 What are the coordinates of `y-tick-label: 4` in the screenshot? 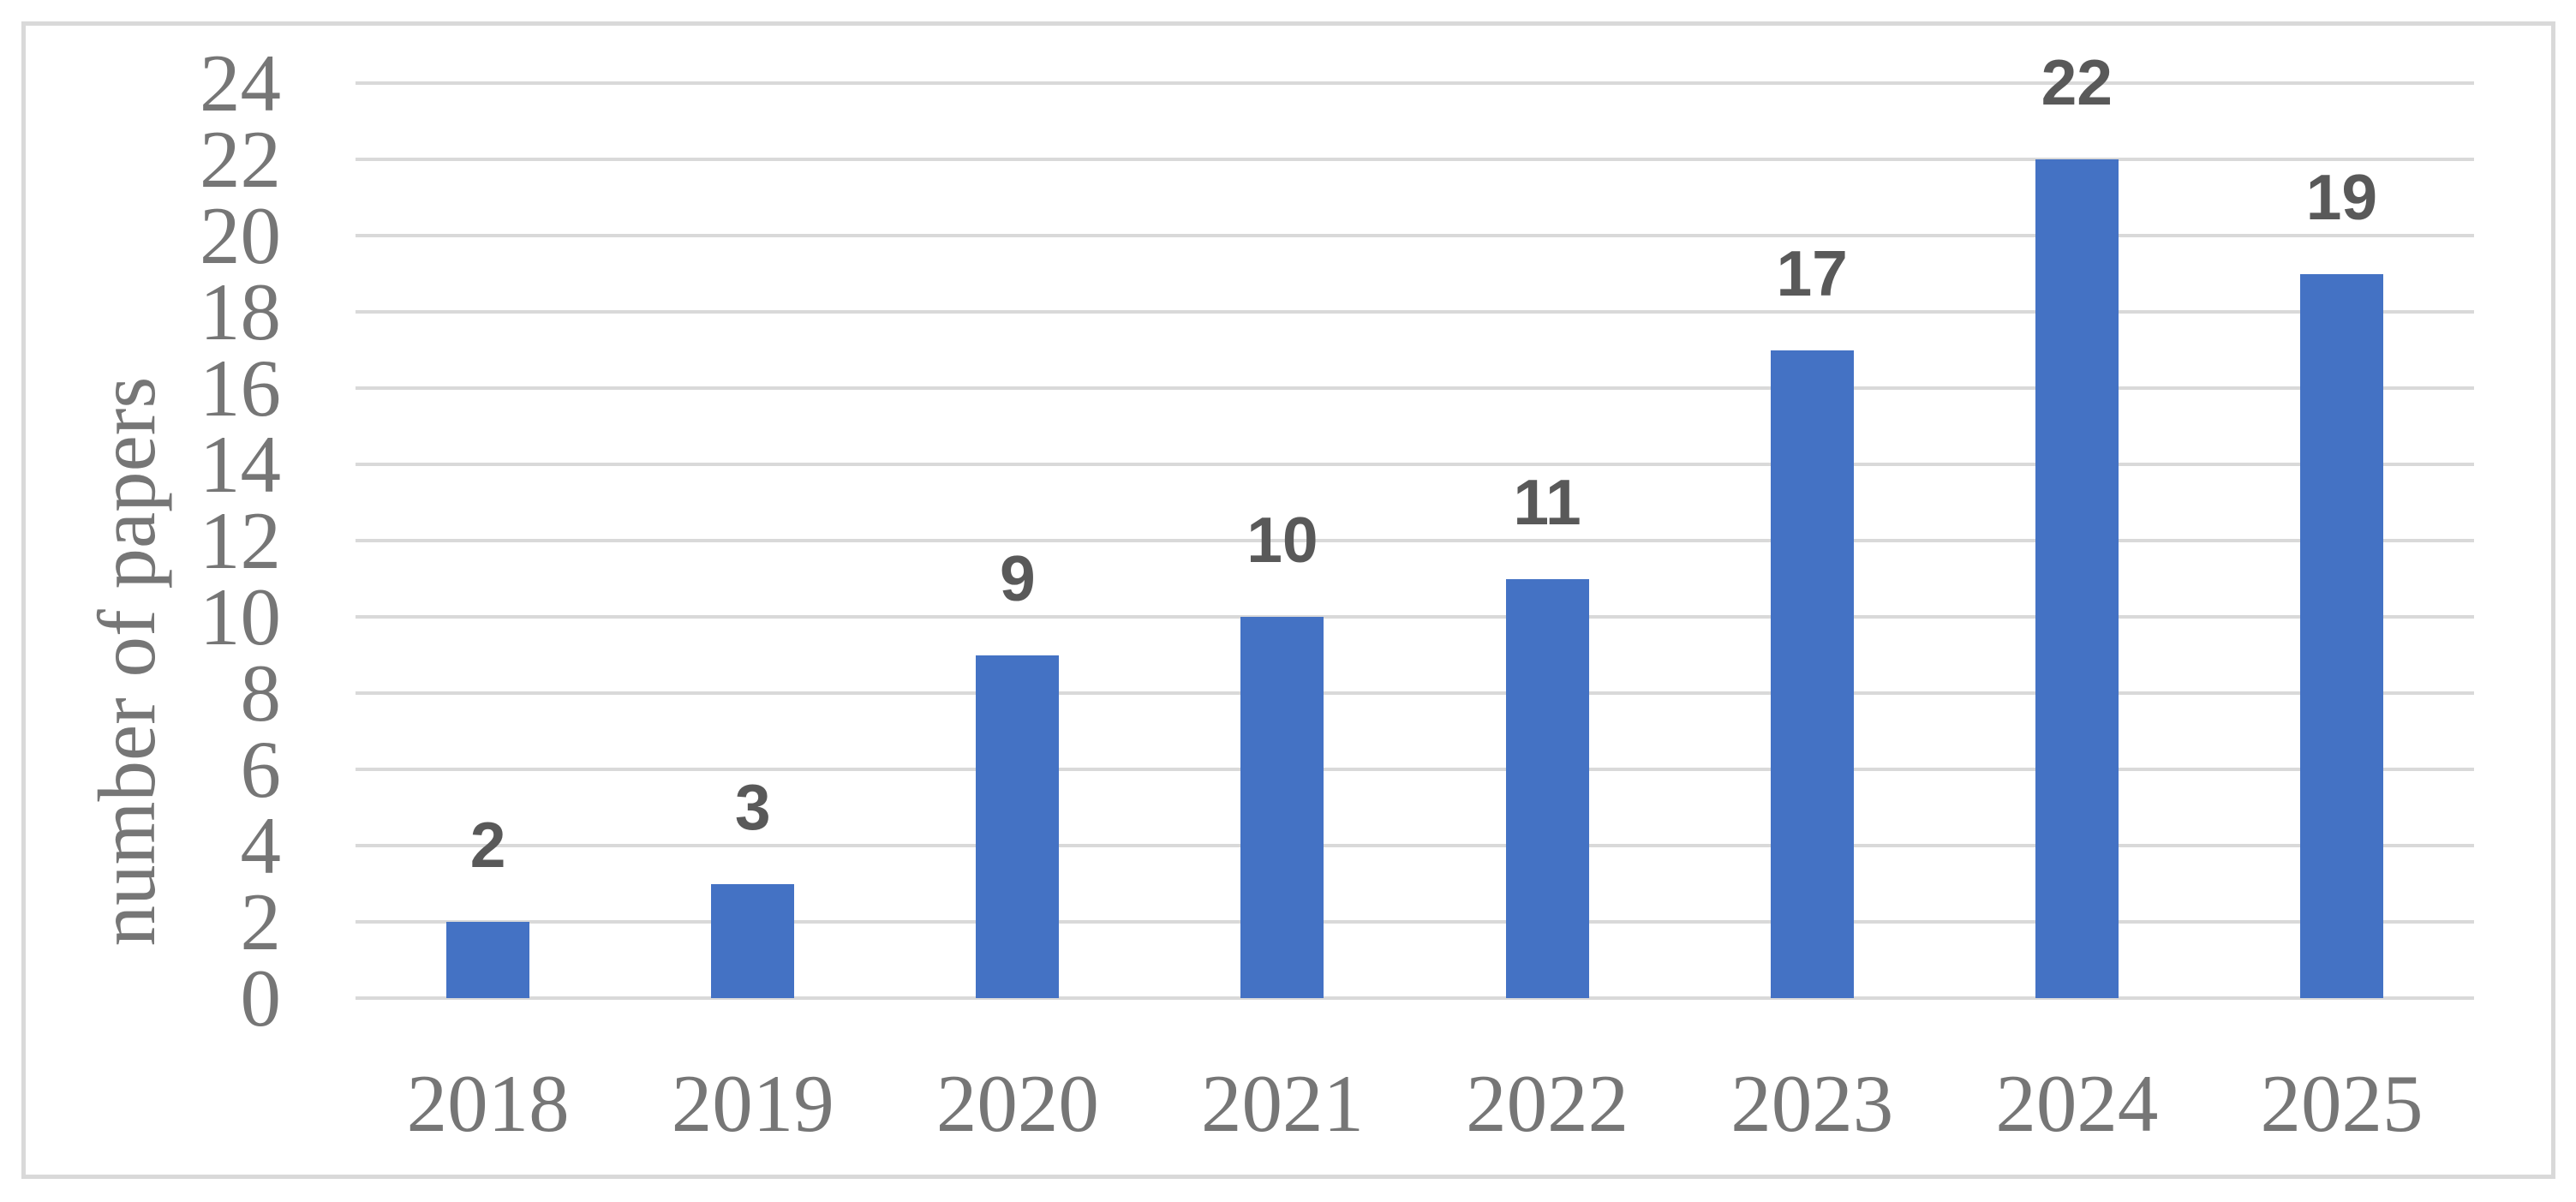 It's located at (261, 845).